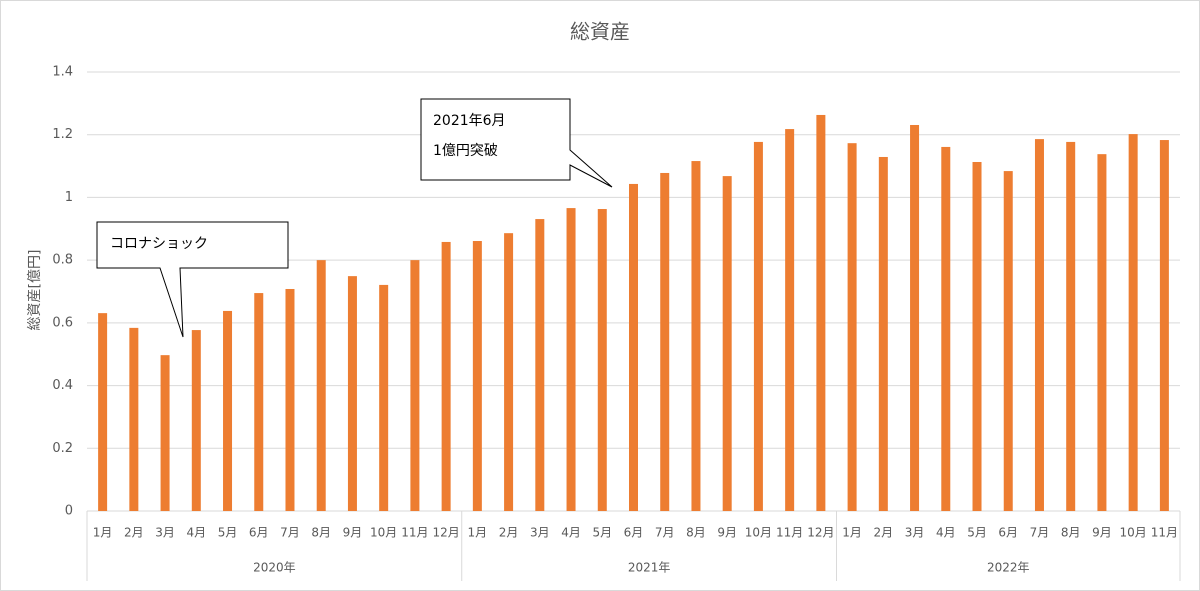  What do you see at coordinates (62, 134) in the screenshot?
I see `y-tick-label: 1.2` at bounding box center [62, 134].